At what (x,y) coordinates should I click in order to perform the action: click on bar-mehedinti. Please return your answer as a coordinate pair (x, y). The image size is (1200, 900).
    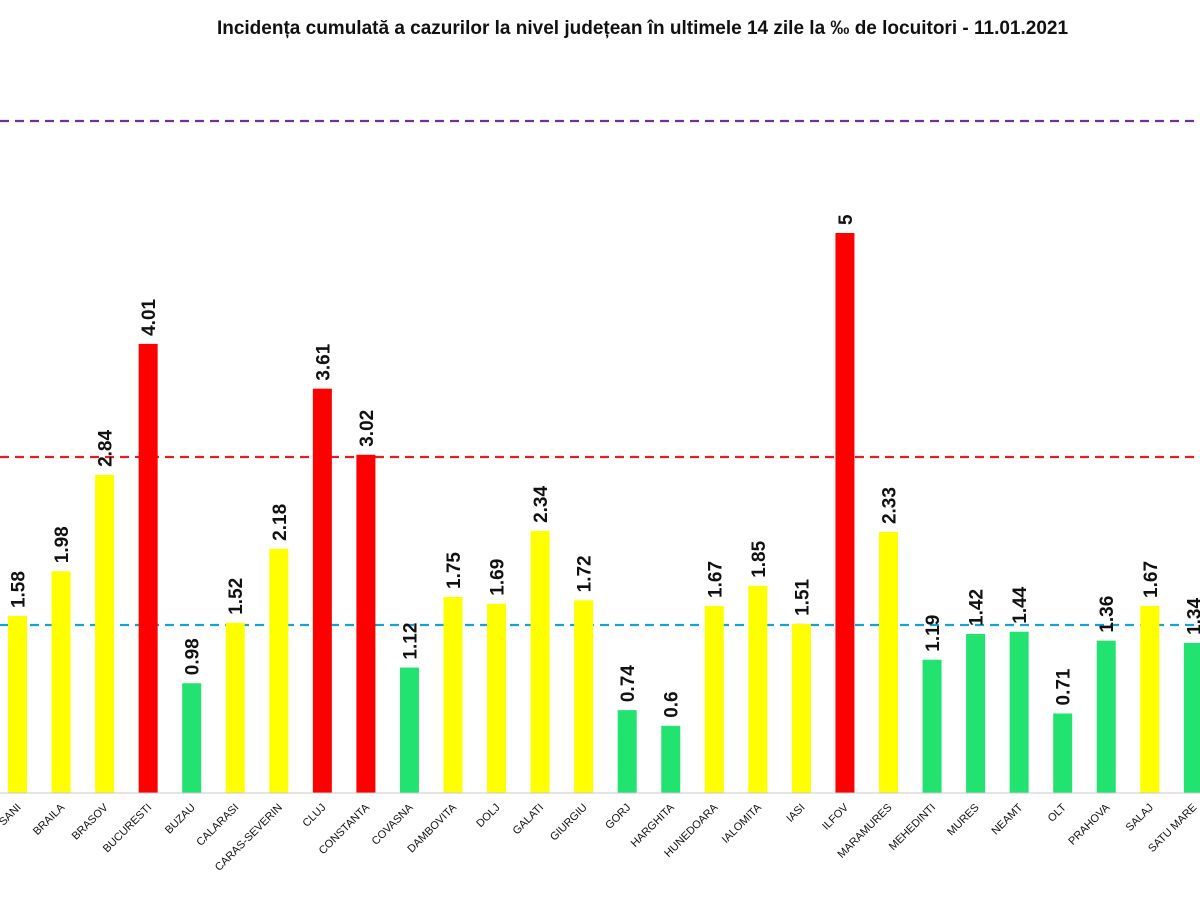
    Looking at the image, I should click on (932, 726).